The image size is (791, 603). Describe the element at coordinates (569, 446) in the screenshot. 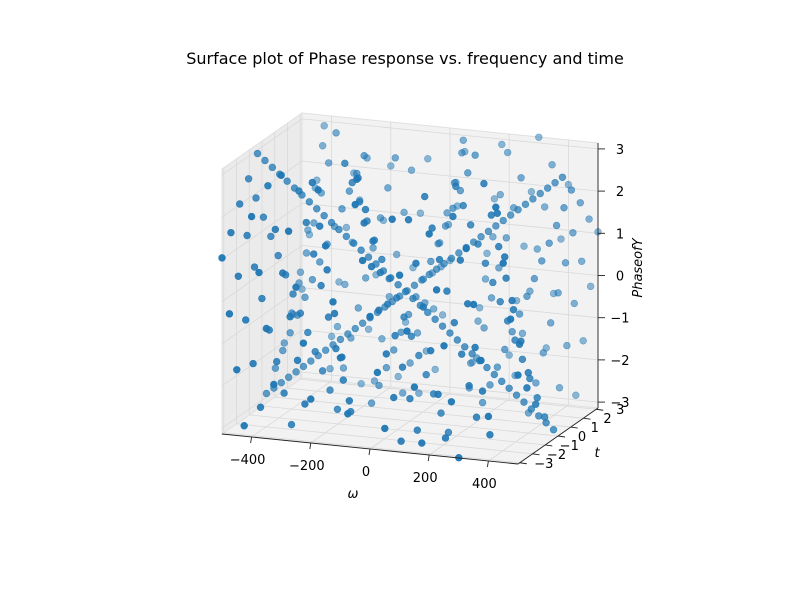

I see `y-tick-label: −1` at that location.